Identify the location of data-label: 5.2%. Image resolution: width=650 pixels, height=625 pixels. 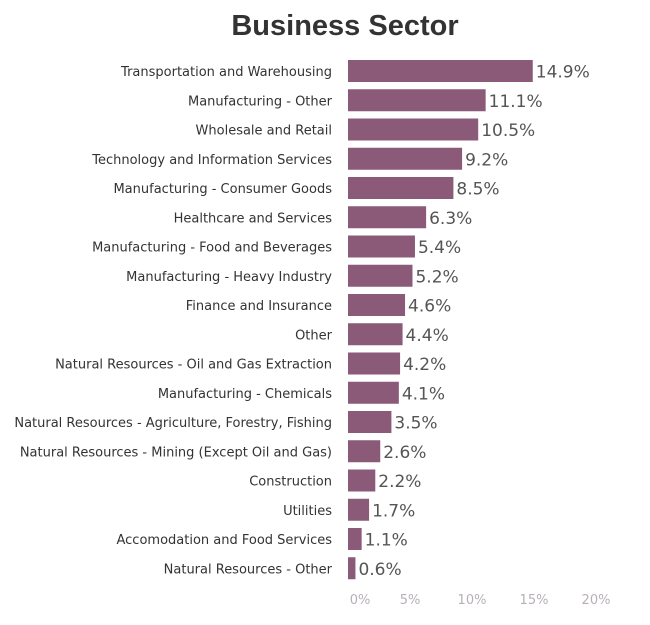
(436, 277).